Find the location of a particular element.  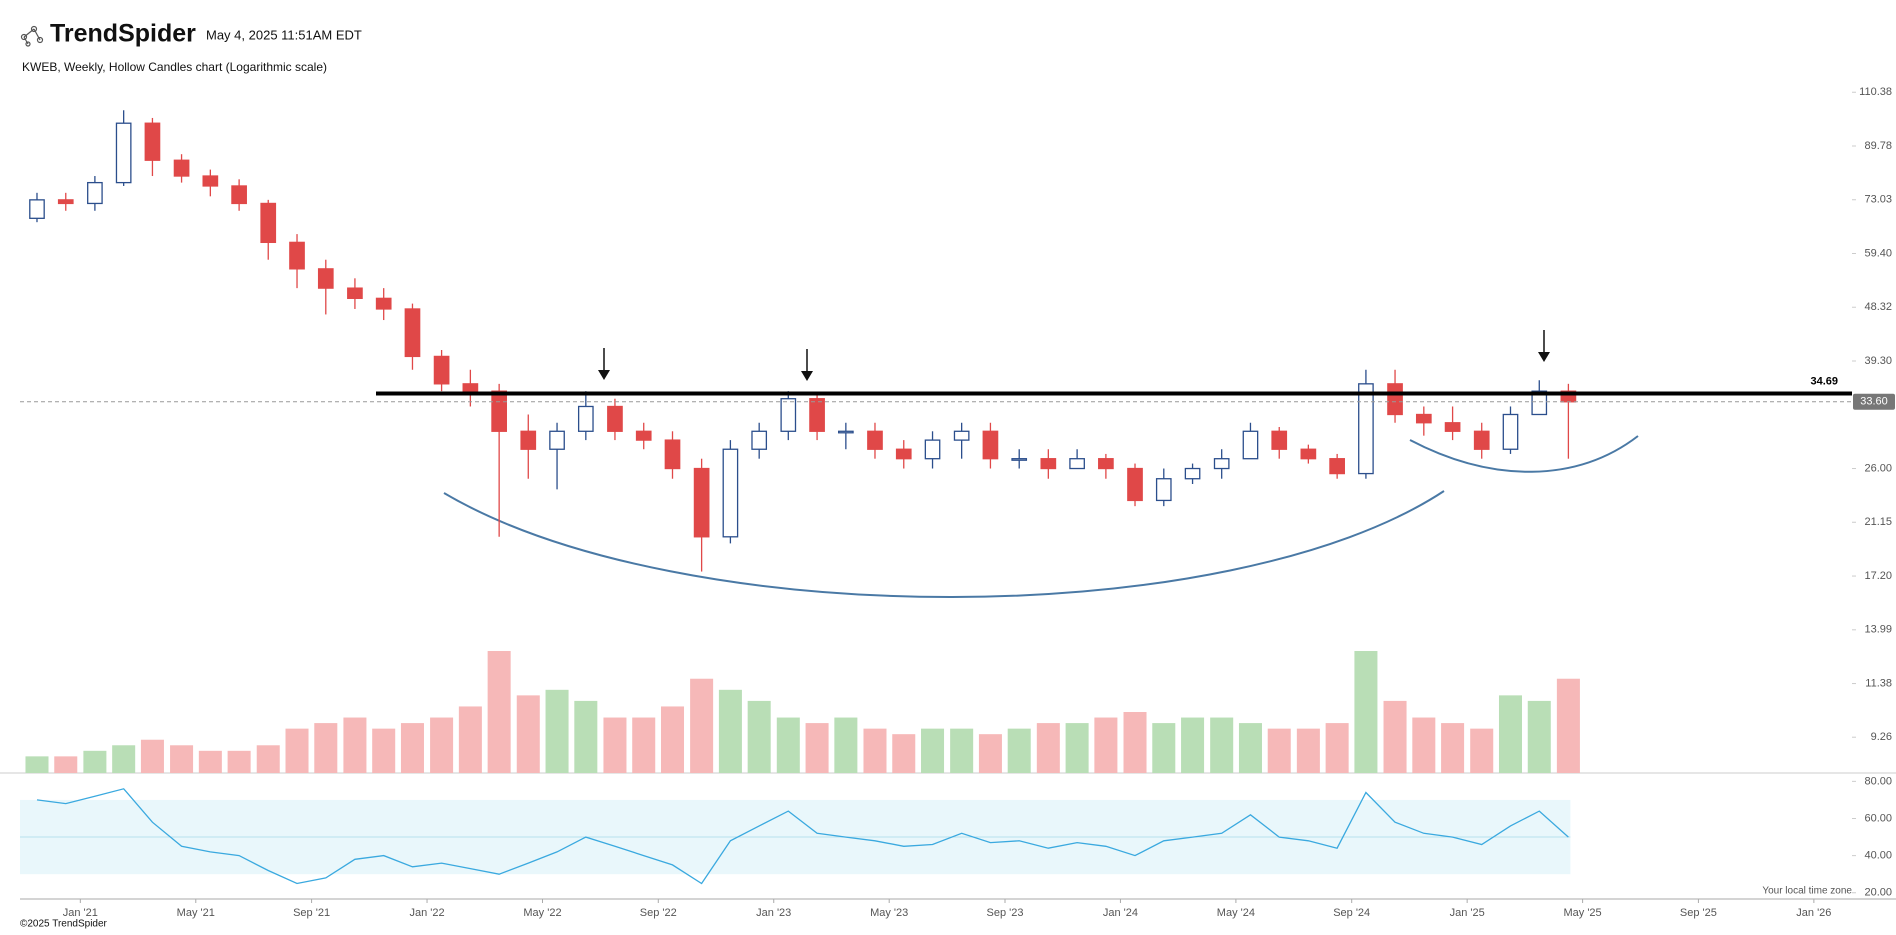

x-tick-label: May '24 is located at coordinates (1236, 913).